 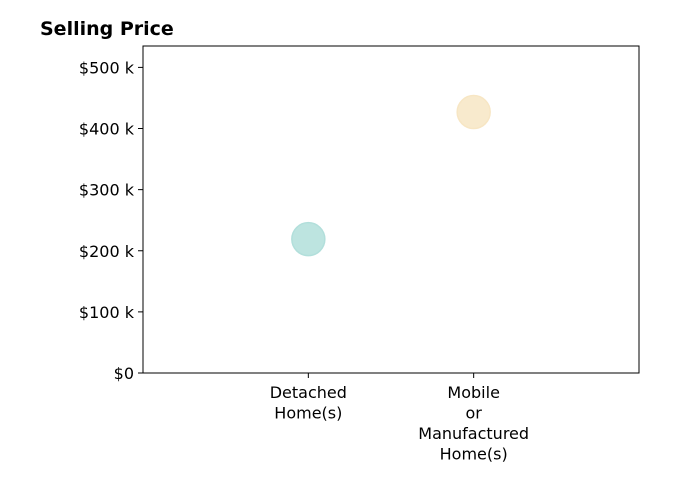 What do you see at coordinates (111, 220) in the screenshot?
I see `y-axis: $0 $100 k $200 k $300 k $400 k $500 k` at bounding box center [111, 220].